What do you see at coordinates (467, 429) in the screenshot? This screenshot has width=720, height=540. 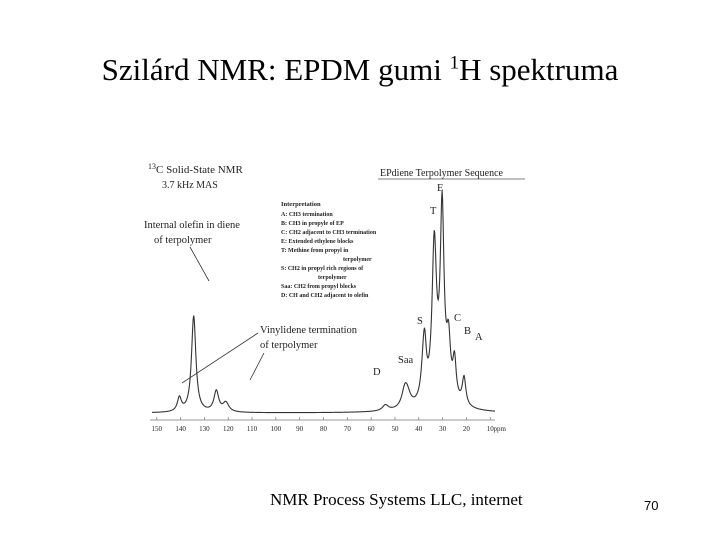 I see `x-tick-label: 20` at bounding box center [467, 429].